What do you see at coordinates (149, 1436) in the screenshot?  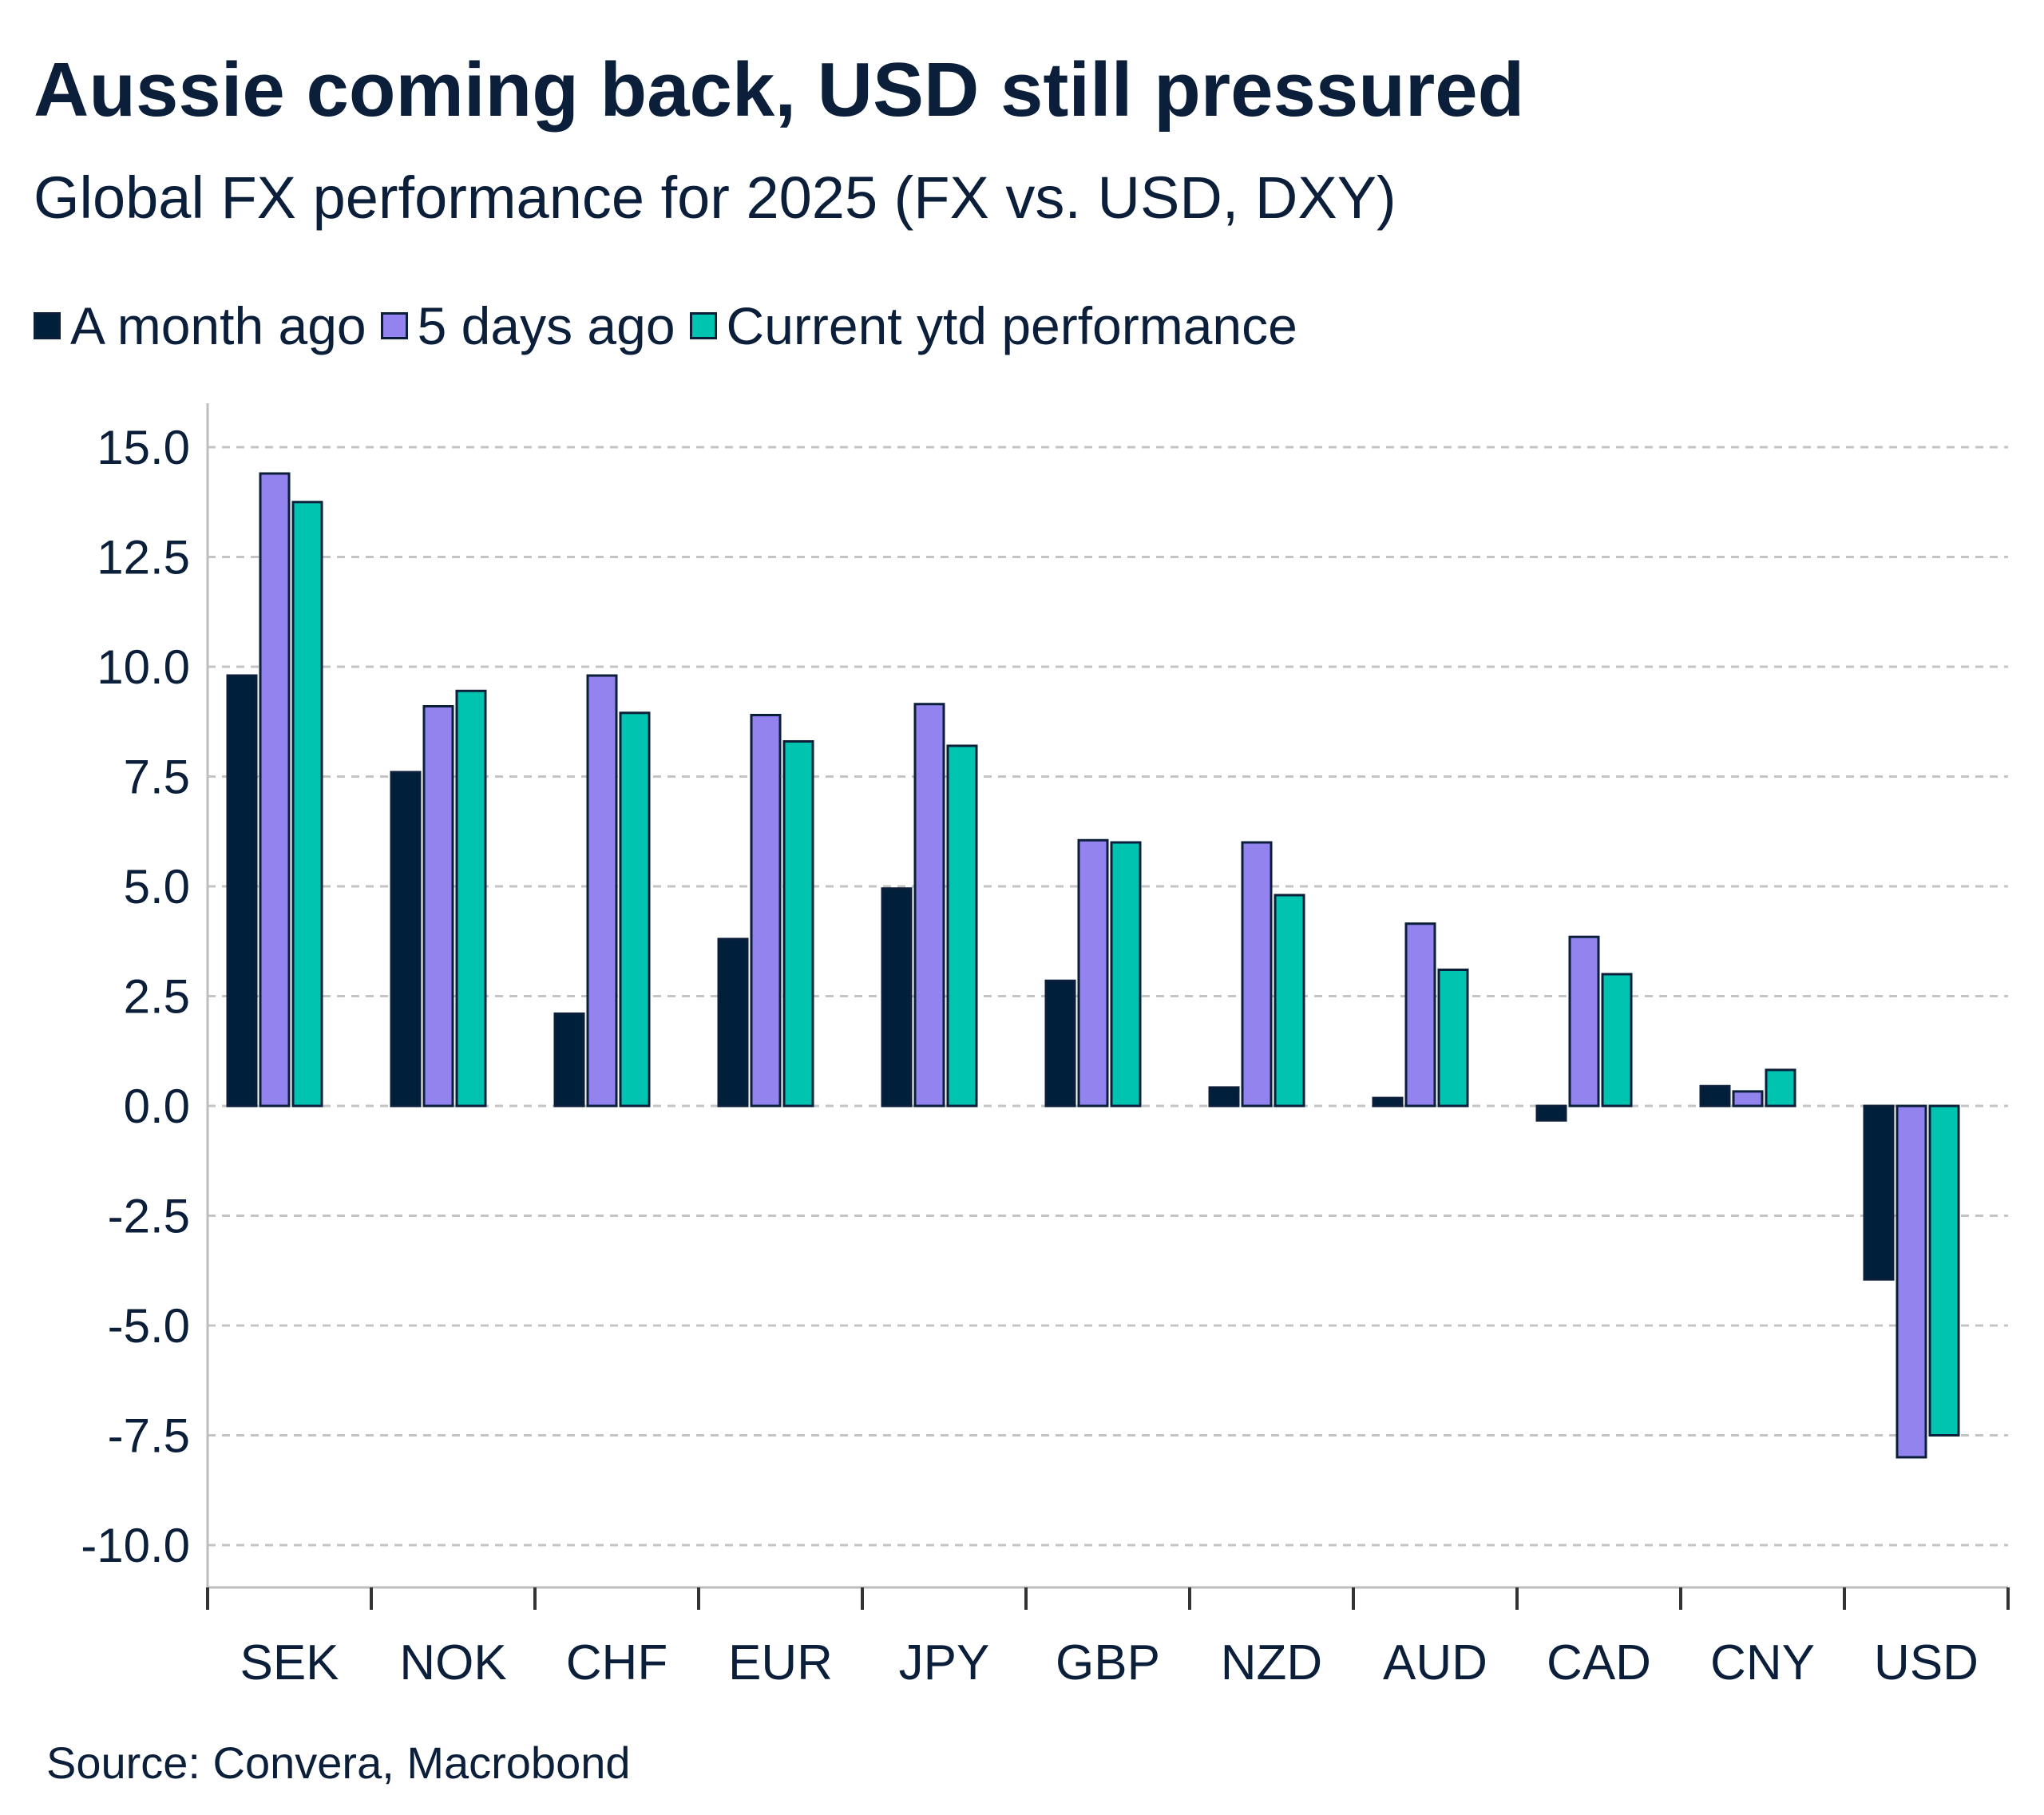 I see `y-tick-label: -7.5` at bounding box center [149, 1436].